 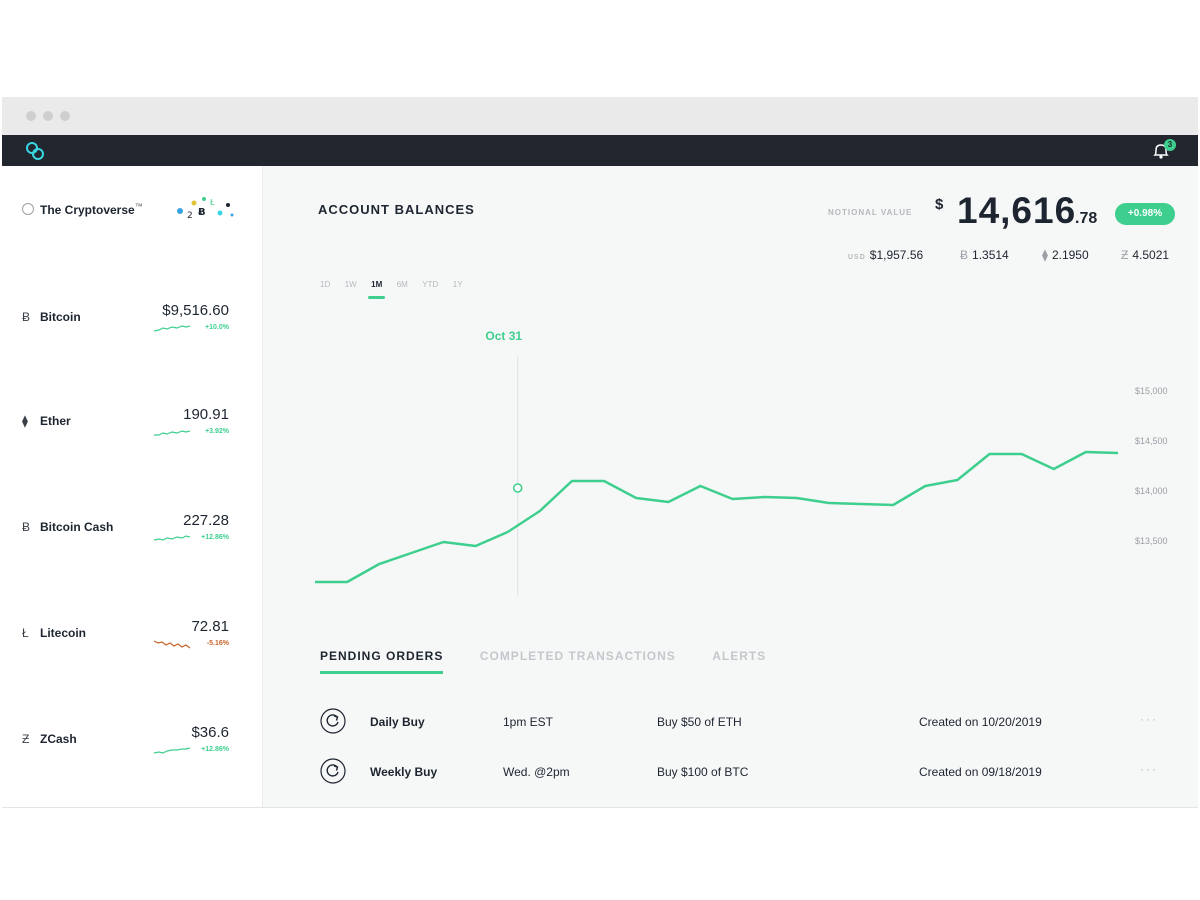 I want to click on highlight-date-label: Oct 31, so click(x=503, y=336).